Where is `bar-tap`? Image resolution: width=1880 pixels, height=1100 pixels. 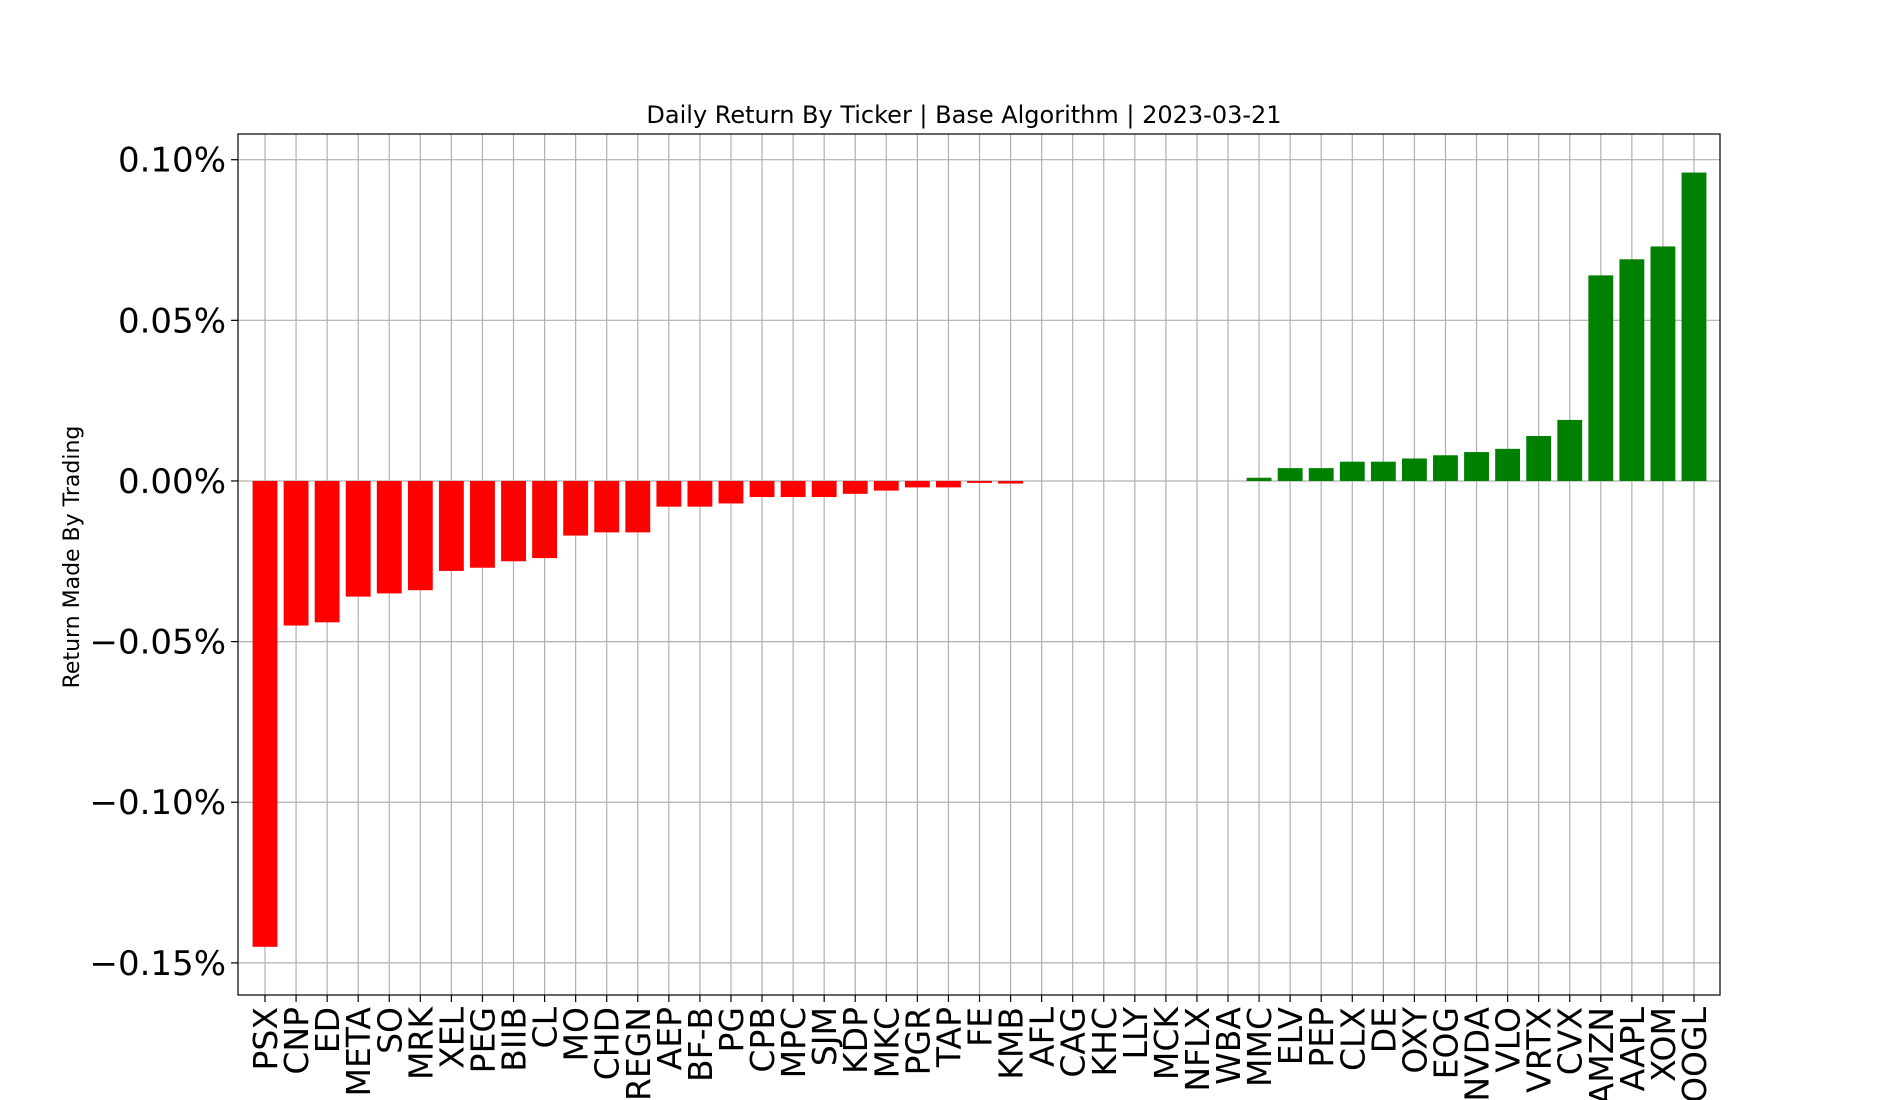 bar-tap is located at coordinates (948, 484).